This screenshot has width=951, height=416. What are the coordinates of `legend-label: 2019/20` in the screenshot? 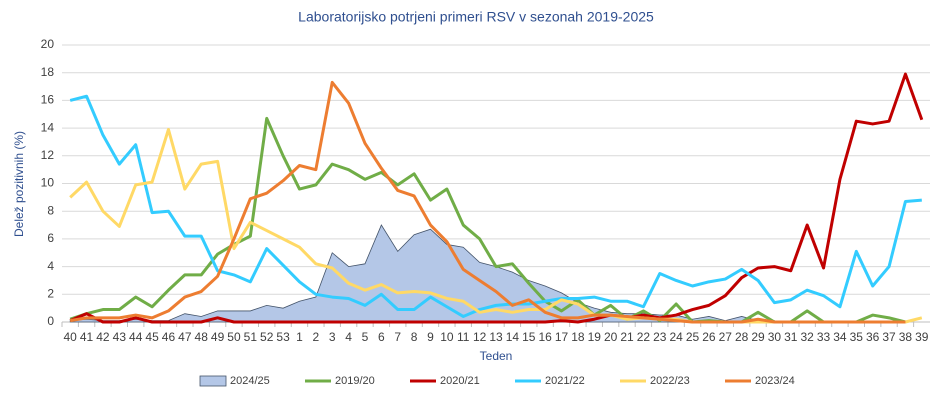 It's located at (355, 381).